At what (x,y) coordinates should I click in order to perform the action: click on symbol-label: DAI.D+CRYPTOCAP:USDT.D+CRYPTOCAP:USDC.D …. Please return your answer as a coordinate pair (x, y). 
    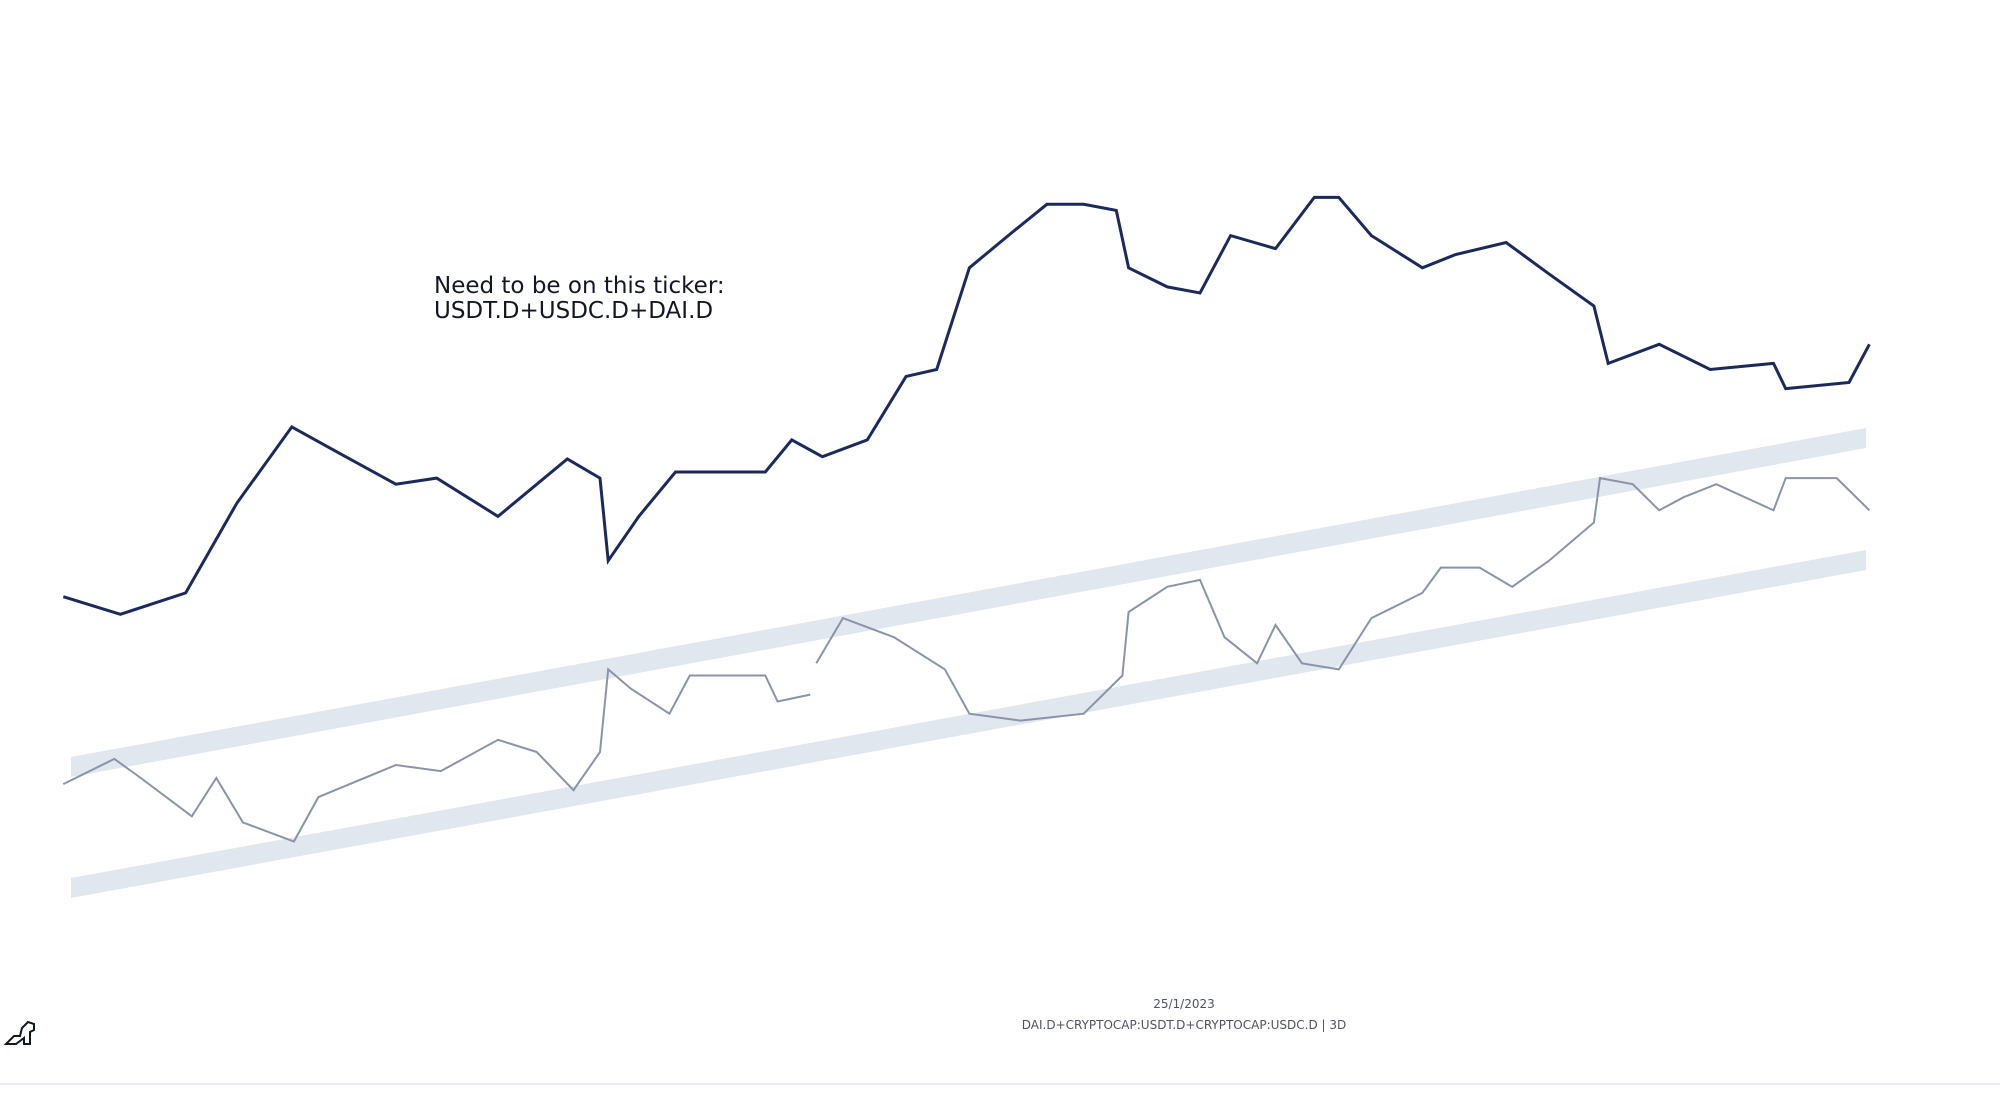
    Looking at the image, I should click on (1184, 1025).